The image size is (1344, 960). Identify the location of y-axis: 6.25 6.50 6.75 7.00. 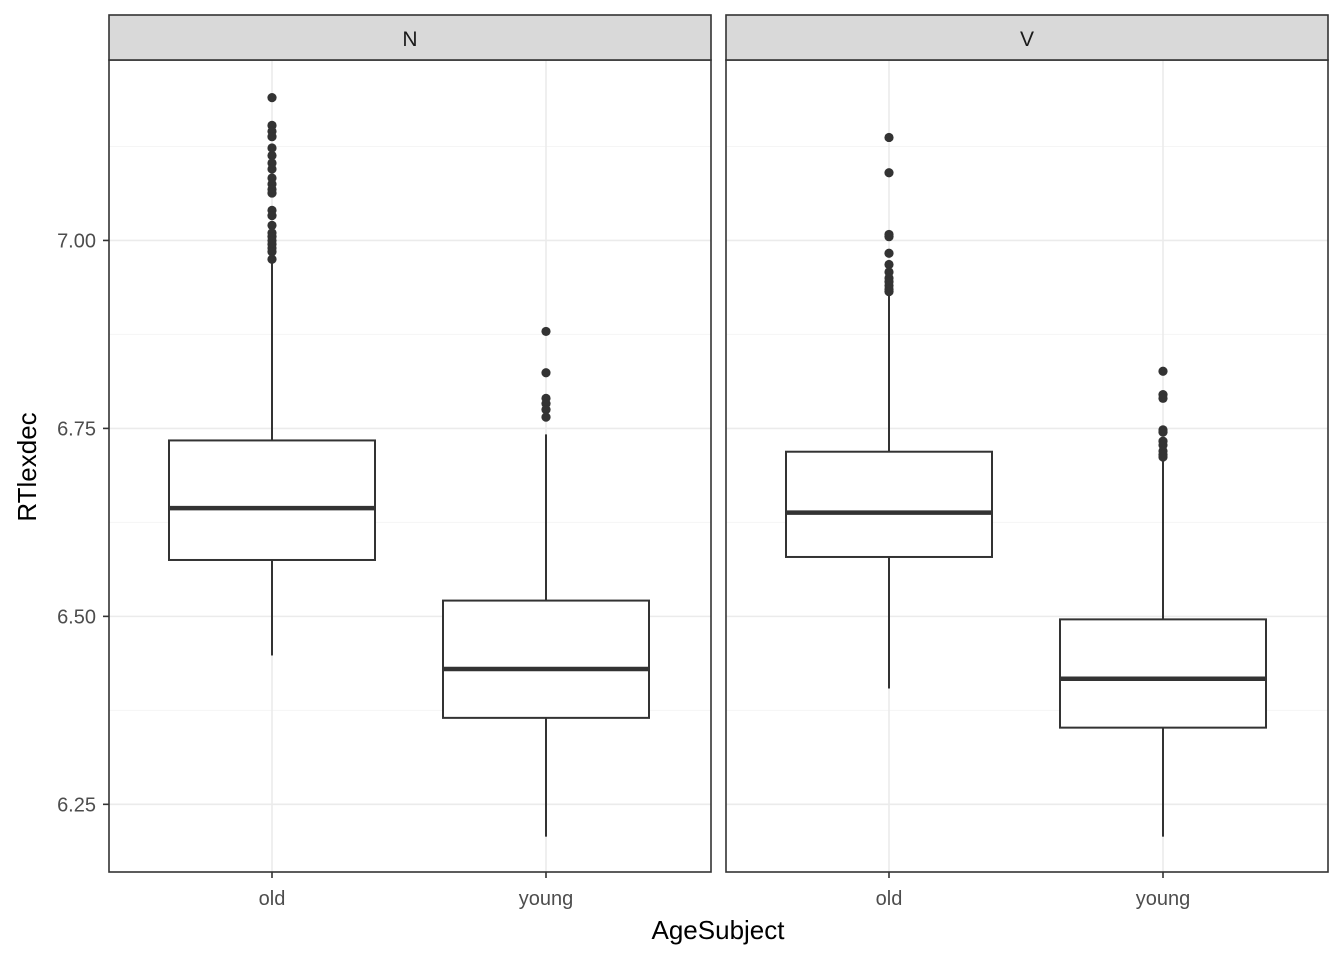
(83, 523).